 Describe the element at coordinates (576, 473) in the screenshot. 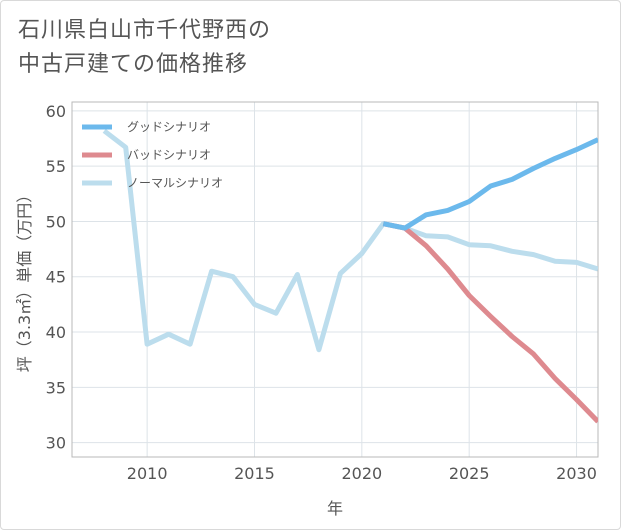

I see `x-tick-label: 2030` at that location.